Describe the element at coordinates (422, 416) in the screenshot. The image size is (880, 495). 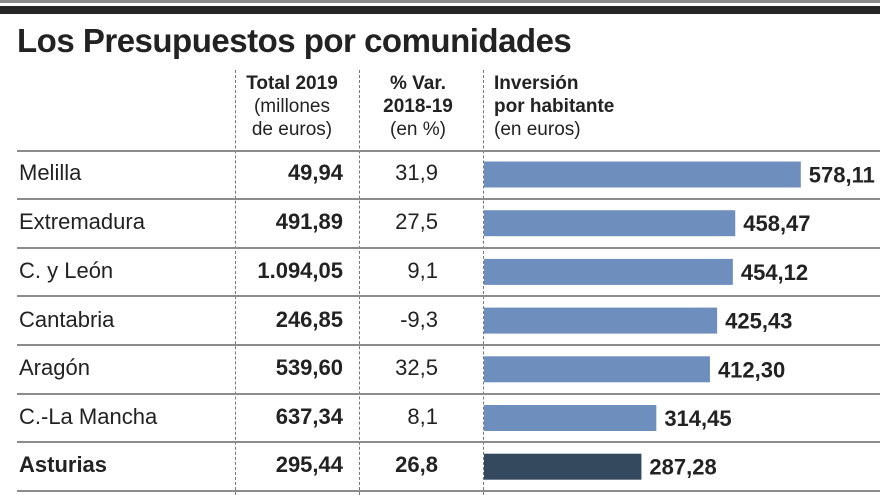
I see `row-var: 8,1` at that location.